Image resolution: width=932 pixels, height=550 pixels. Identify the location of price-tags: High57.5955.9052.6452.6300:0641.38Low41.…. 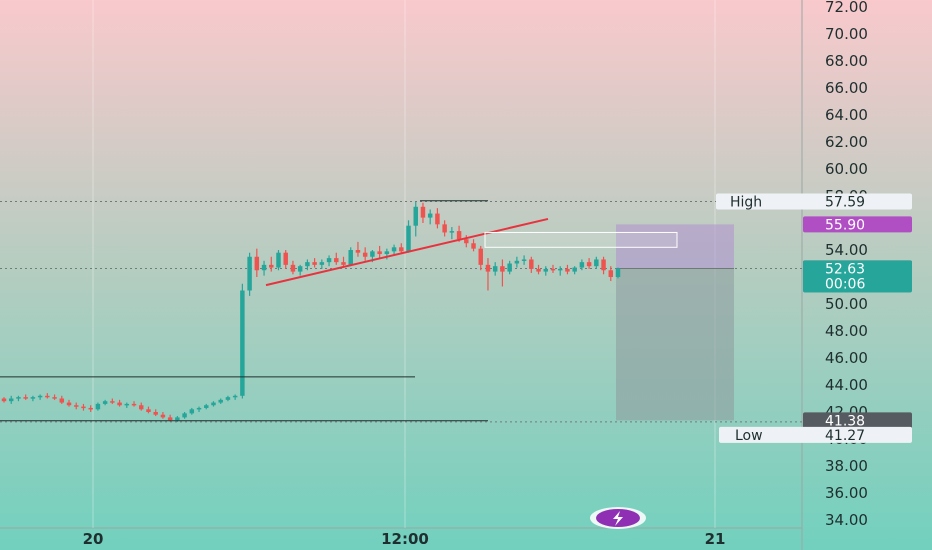
(814, 318).